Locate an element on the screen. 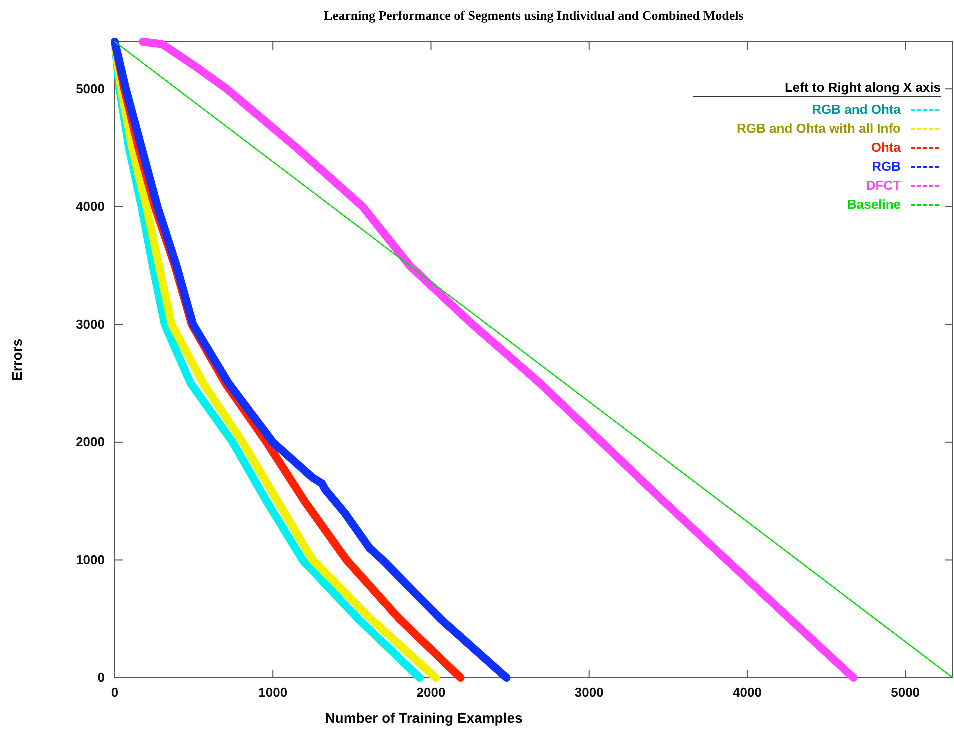 The width and height of the screenshot is (954, 731). legend-title: Left to Right along X axis is located at coordinates (862, 87).